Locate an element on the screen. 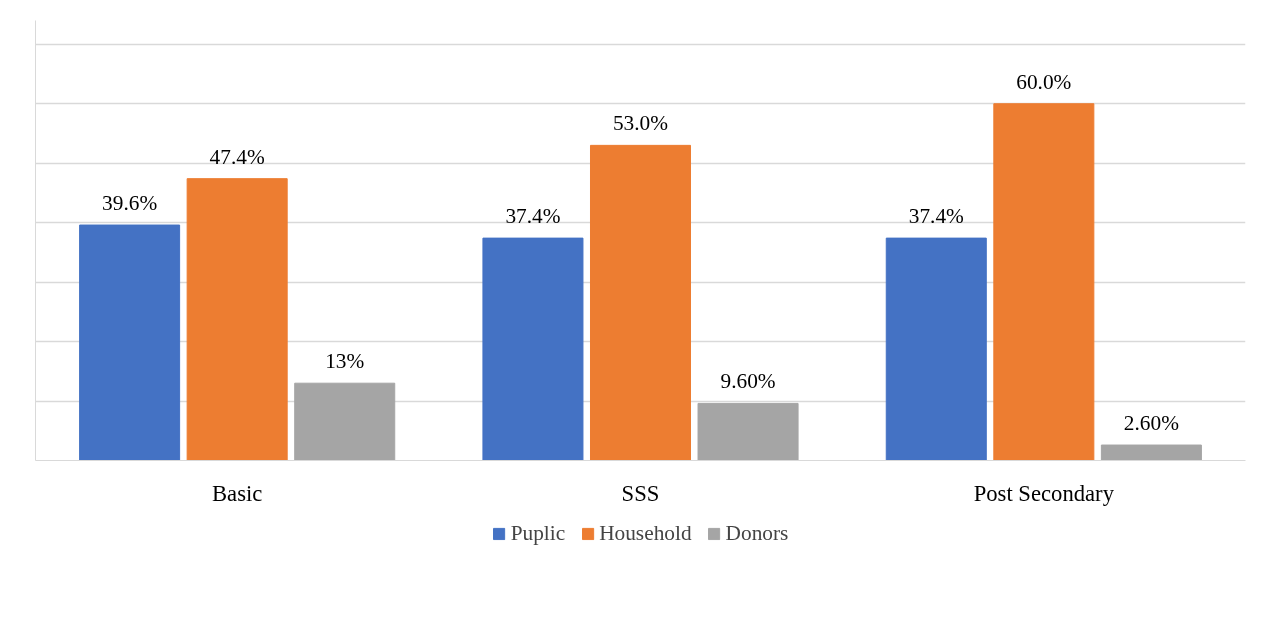  data-label: 13% is located at coordinates (345, 361).